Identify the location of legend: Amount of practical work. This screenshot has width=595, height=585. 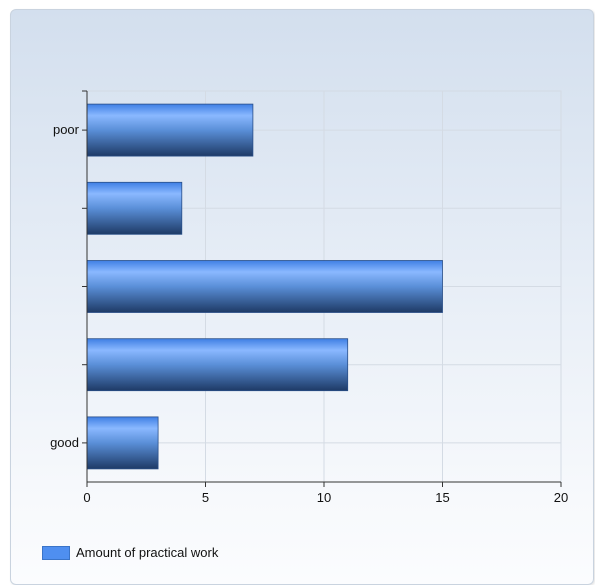
(130, 552).